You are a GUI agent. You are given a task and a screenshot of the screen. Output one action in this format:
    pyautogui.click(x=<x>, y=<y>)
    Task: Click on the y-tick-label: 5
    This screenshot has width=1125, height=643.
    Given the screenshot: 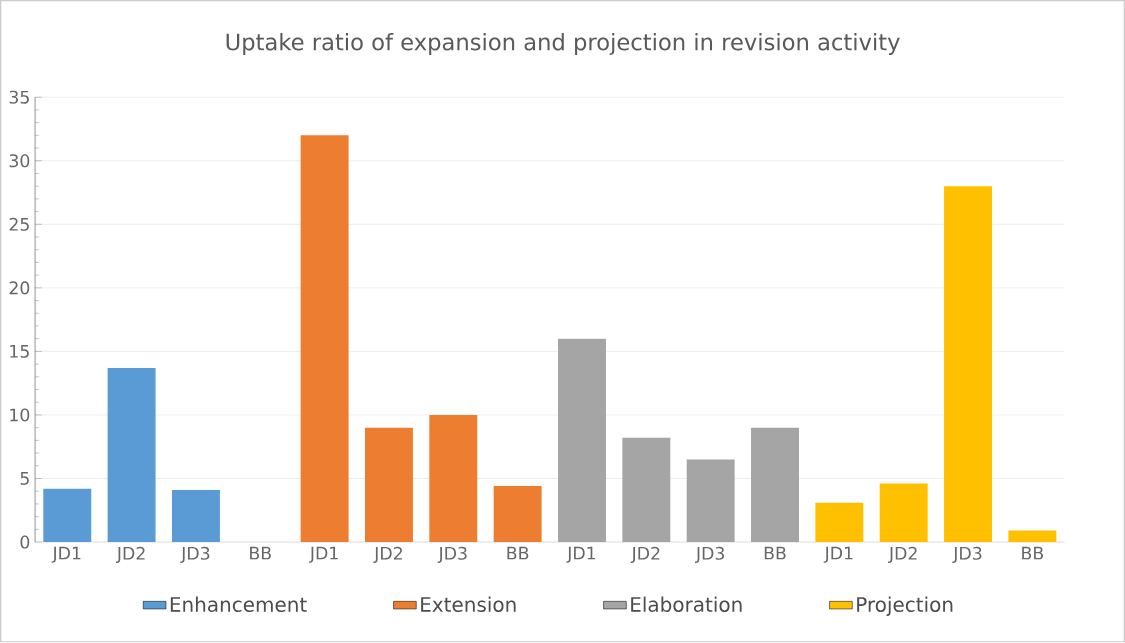 What is the action you would take?
    pyautogui.click(x=24, y=479)
    